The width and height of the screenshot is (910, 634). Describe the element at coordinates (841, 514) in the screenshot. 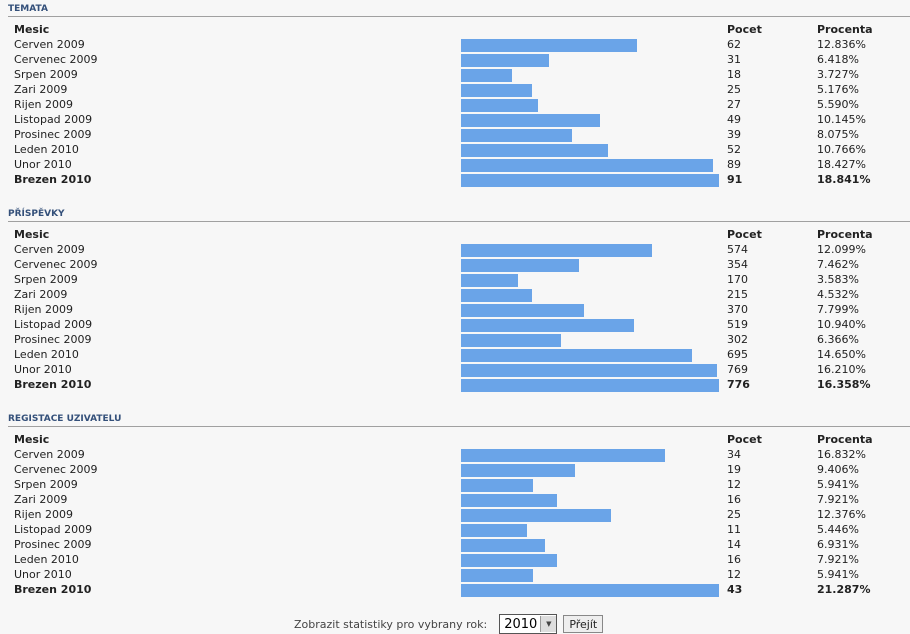

I see `percent-cell: 12.376%` at that location.